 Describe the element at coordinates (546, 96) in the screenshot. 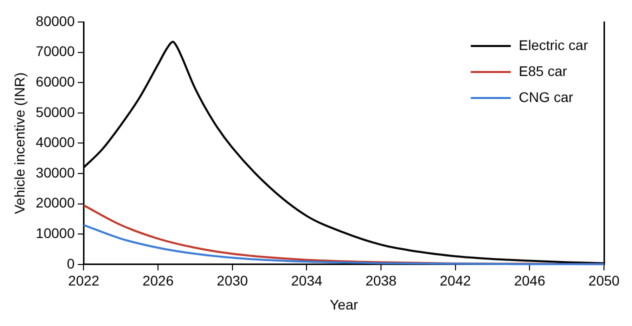

I see `legend-label: CNG car` at that location.